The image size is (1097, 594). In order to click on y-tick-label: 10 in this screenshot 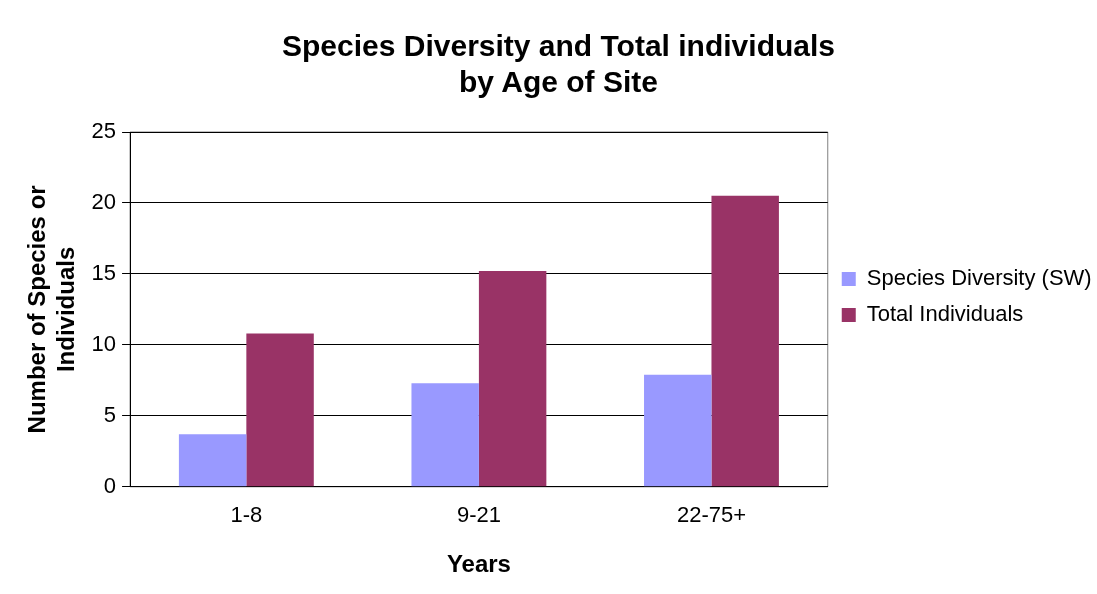, I will do `click(104, 343)`.